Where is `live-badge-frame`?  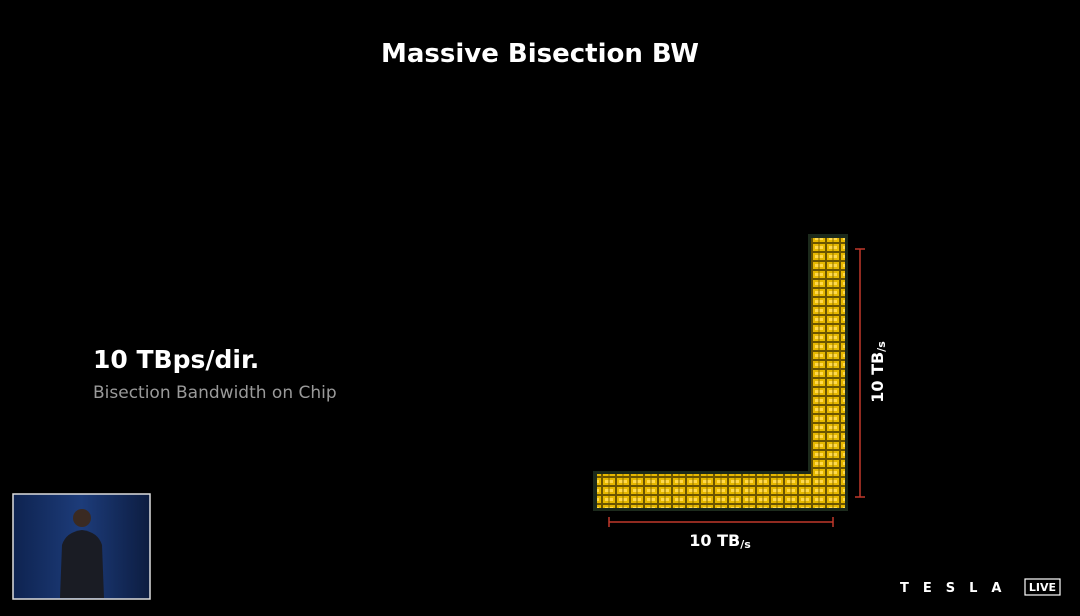
live-badge-frame is located at coordinates (1042, 587).